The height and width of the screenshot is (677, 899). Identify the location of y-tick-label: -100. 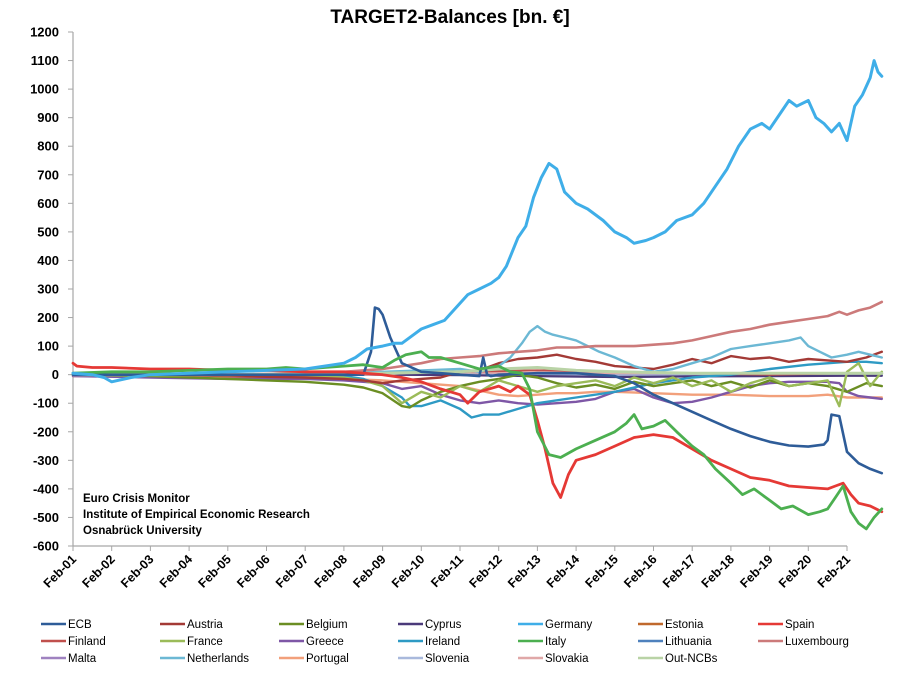
(46, 403).